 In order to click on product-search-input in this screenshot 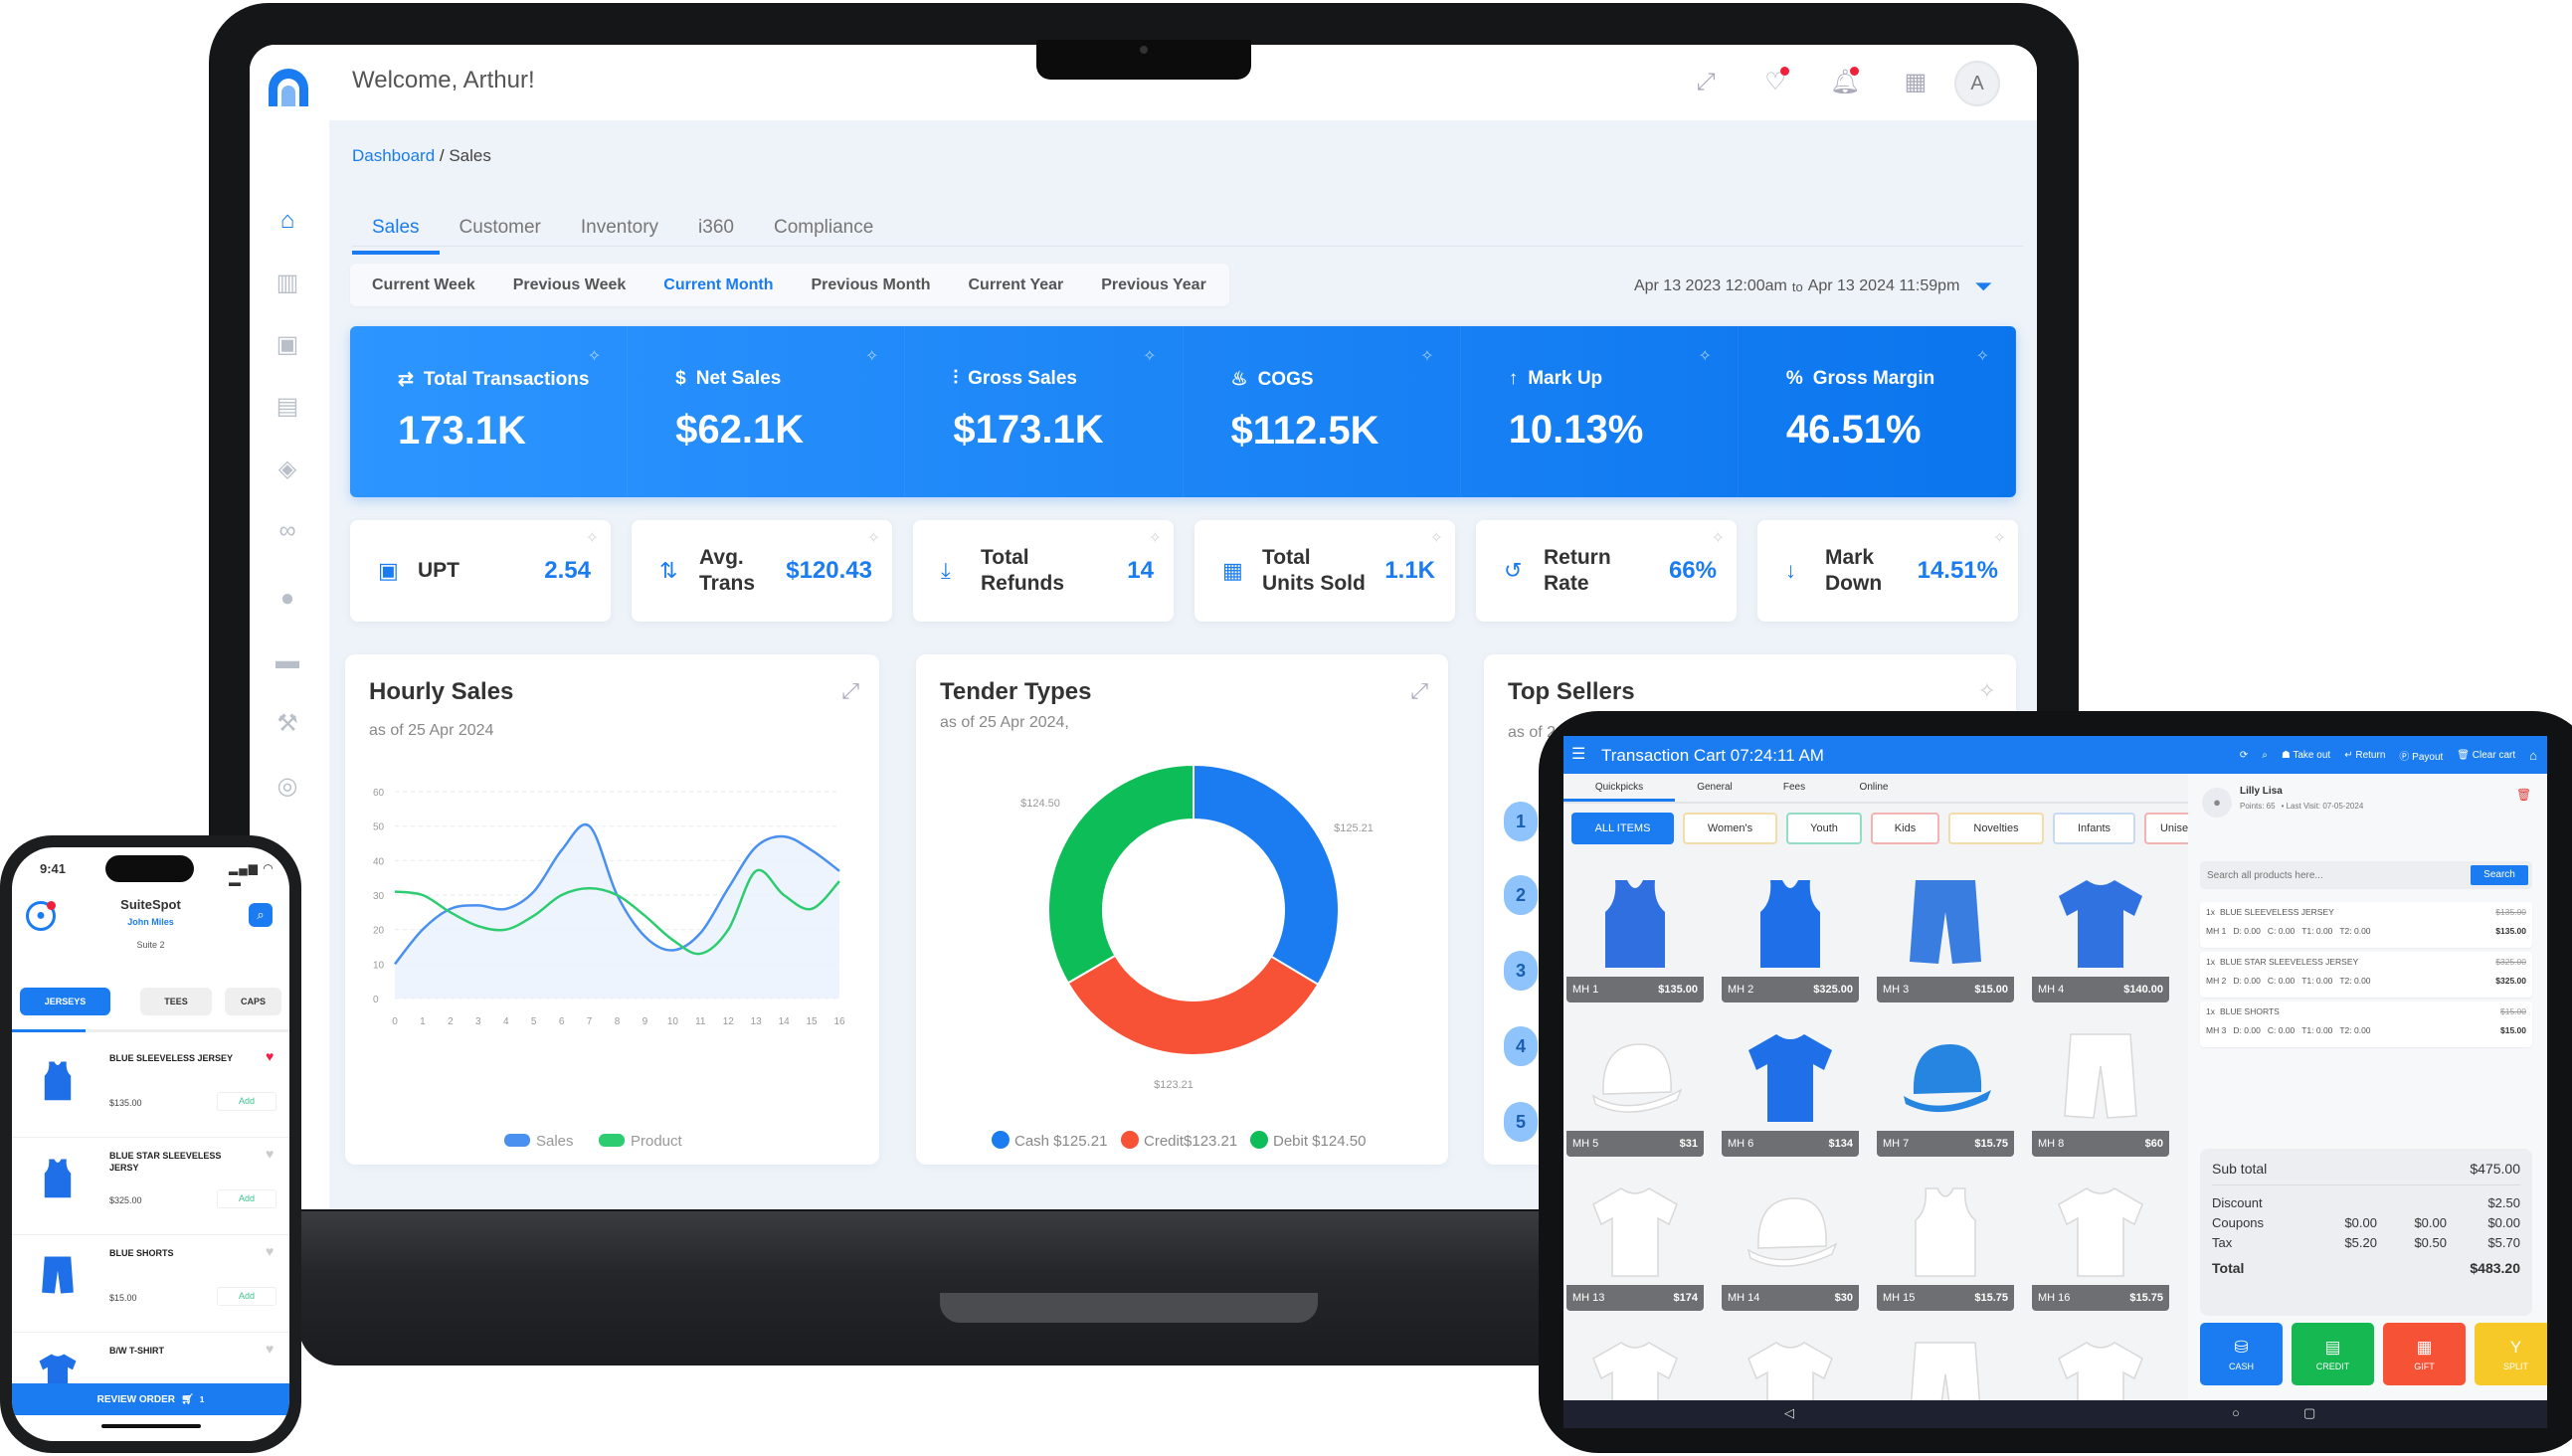, I will do `click(2335, 875)`.